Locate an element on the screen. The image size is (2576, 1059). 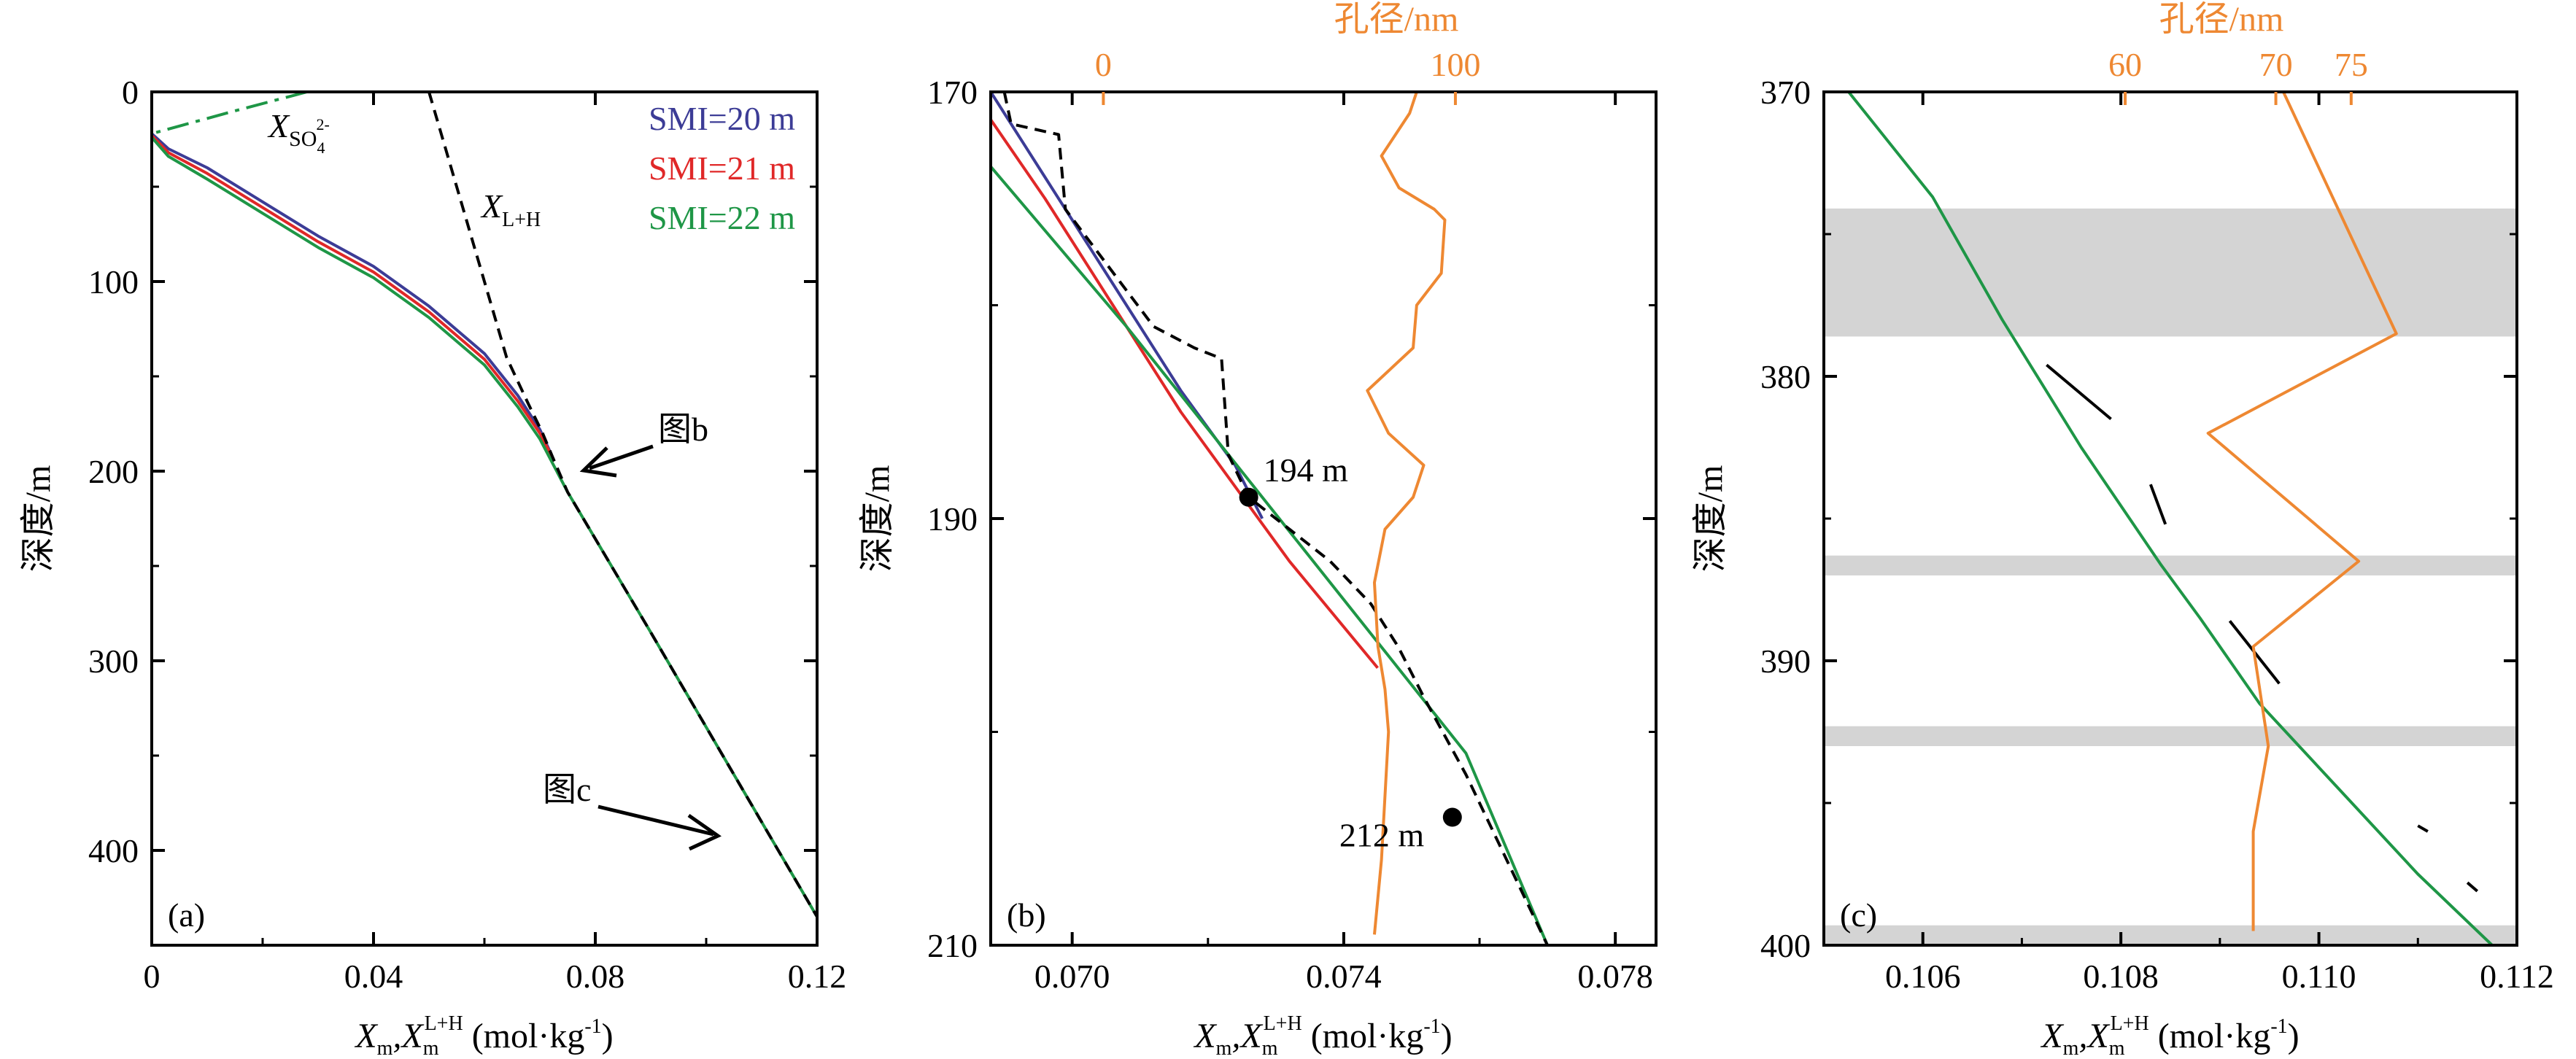
x-tick-label: 0.12 is located at coordinates (817, 976).